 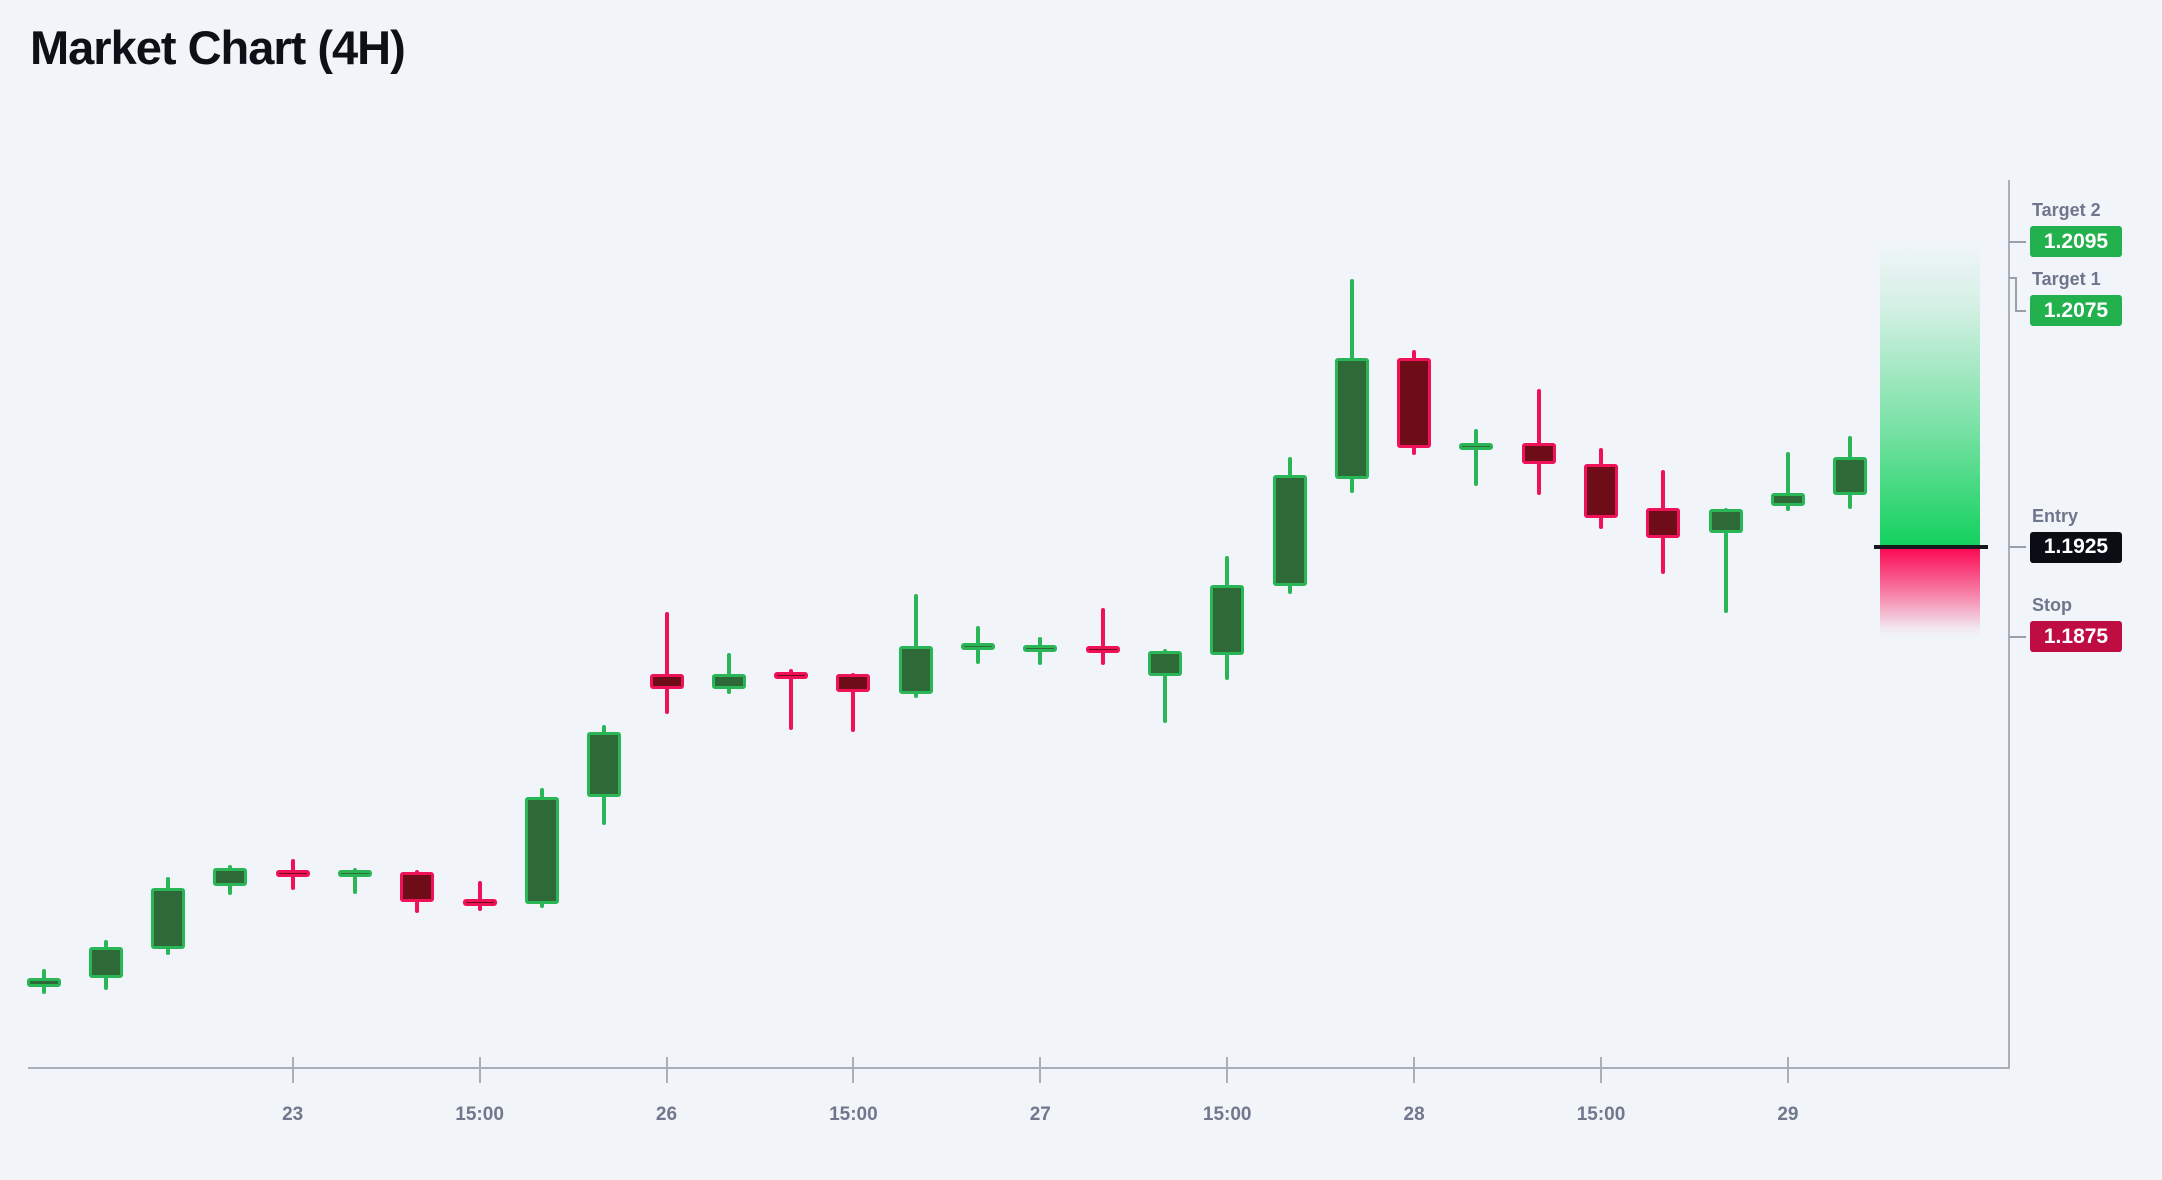 What do you see at coordinates (1931, 547) in the screenshot?
I see `entry-price-line` at bounding box center [1931, 547].